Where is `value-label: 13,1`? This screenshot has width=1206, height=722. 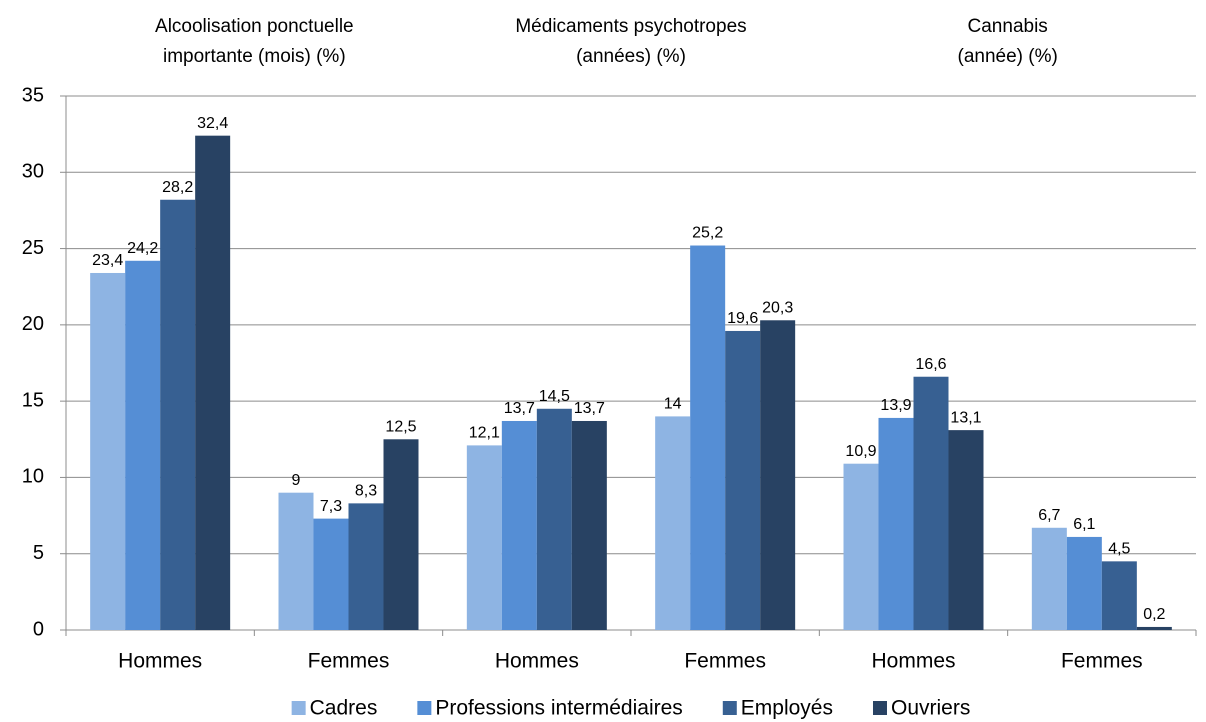
value-label: 13,1 is located at coordinates (965, 417).